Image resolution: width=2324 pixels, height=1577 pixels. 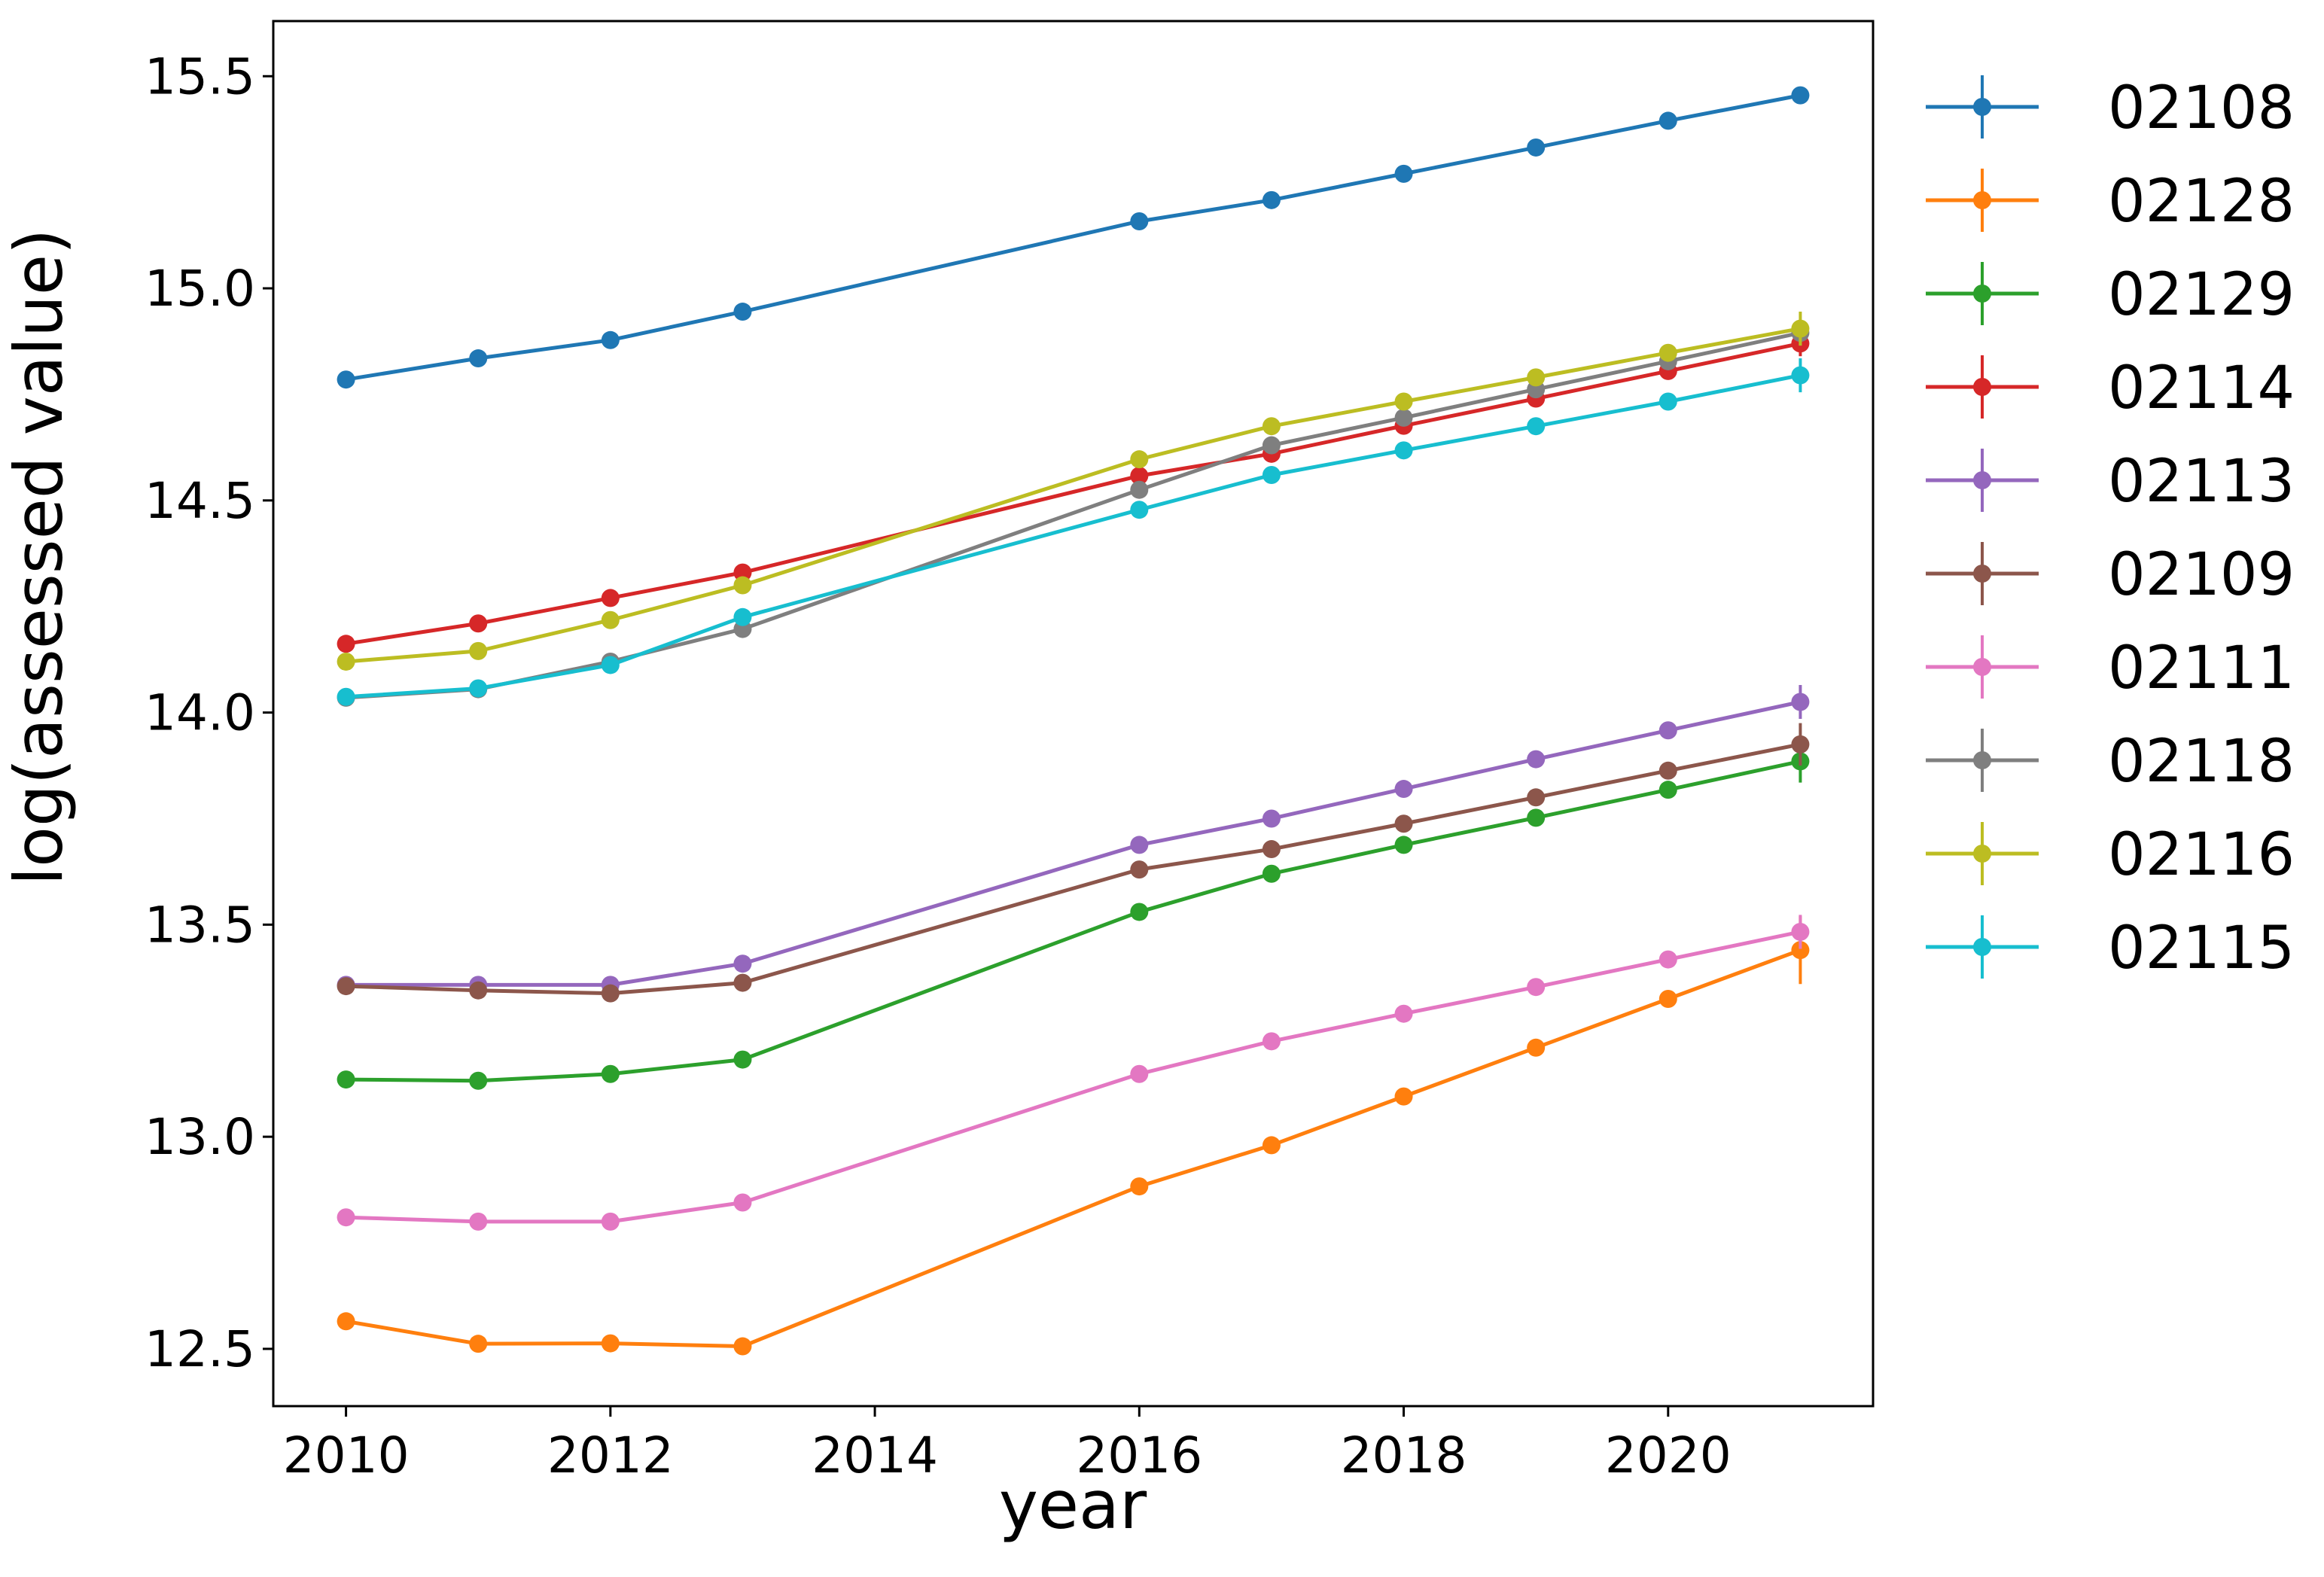 I want to click on y-axis-title: log(assessed value), so click(x=39, y=557).